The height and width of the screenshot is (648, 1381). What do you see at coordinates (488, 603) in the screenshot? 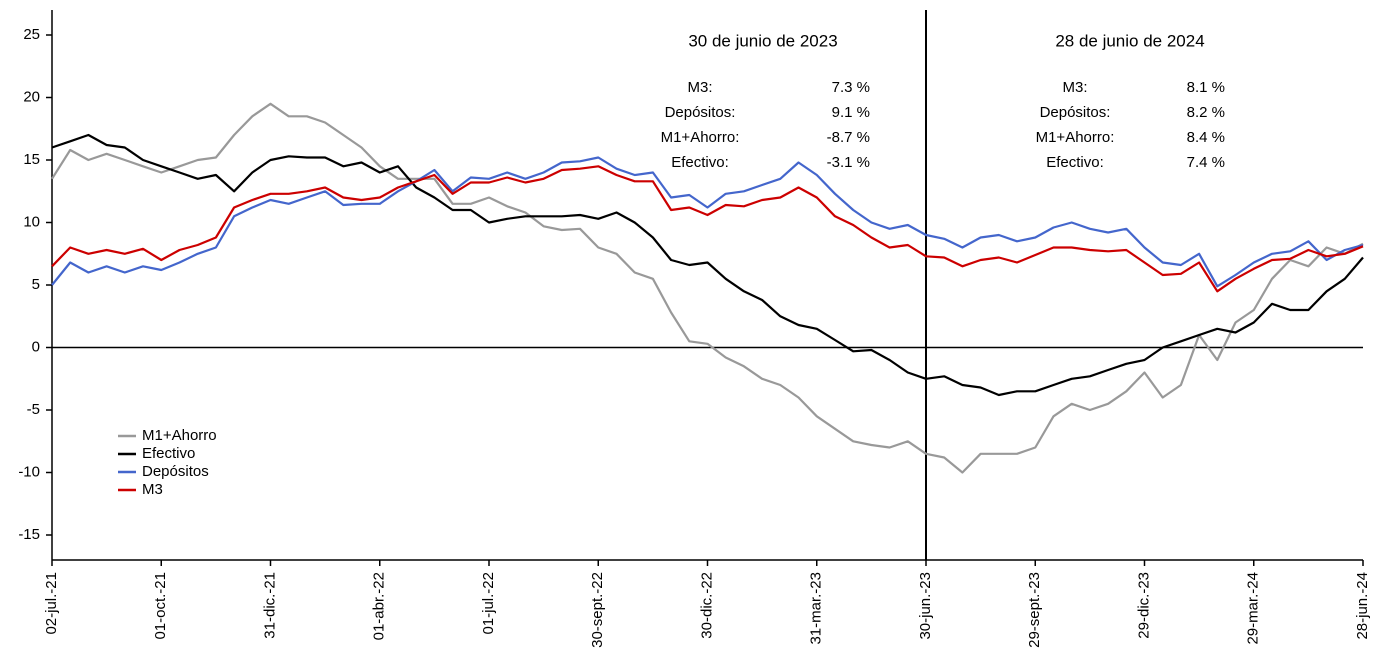
I see `x-tick-label: 01-jul.-22` at bounding box center [488, 603].